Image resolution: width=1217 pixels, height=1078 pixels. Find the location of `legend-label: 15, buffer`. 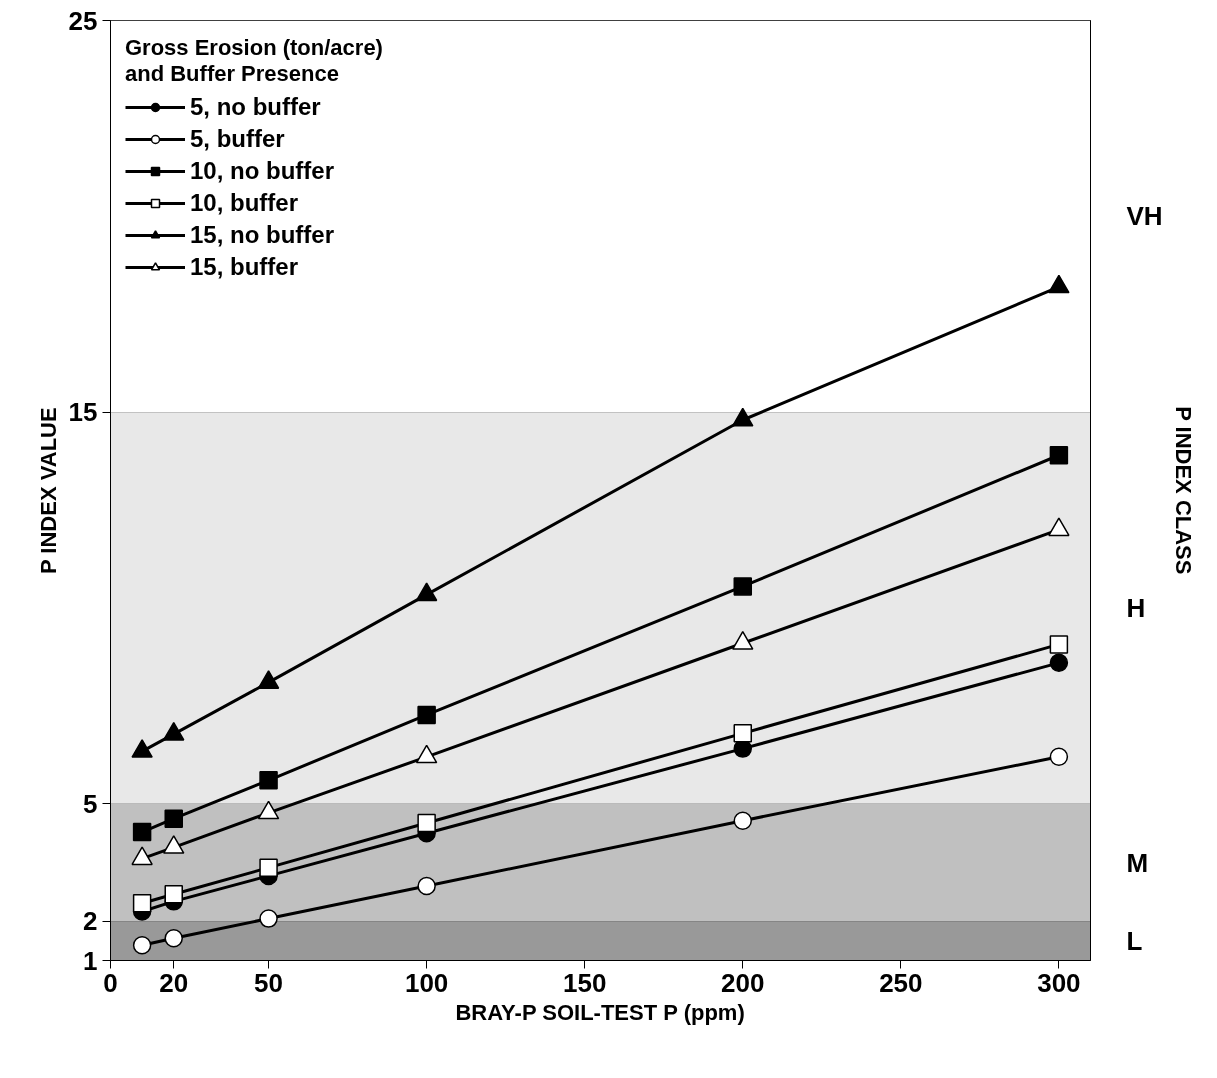

legend-label: 15, buffer is located at coordinates (244, 267).